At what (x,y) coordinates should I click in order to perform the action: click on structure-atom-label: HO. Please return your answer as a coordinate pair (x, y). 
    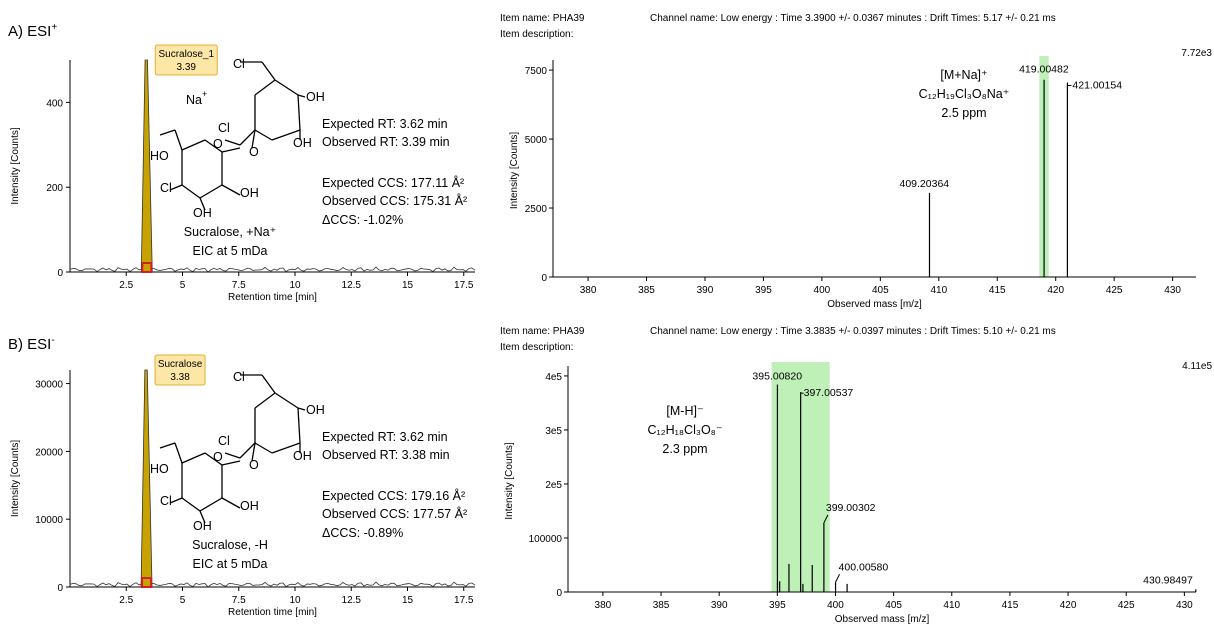
    Looking at the image, I should click on (159, 469).